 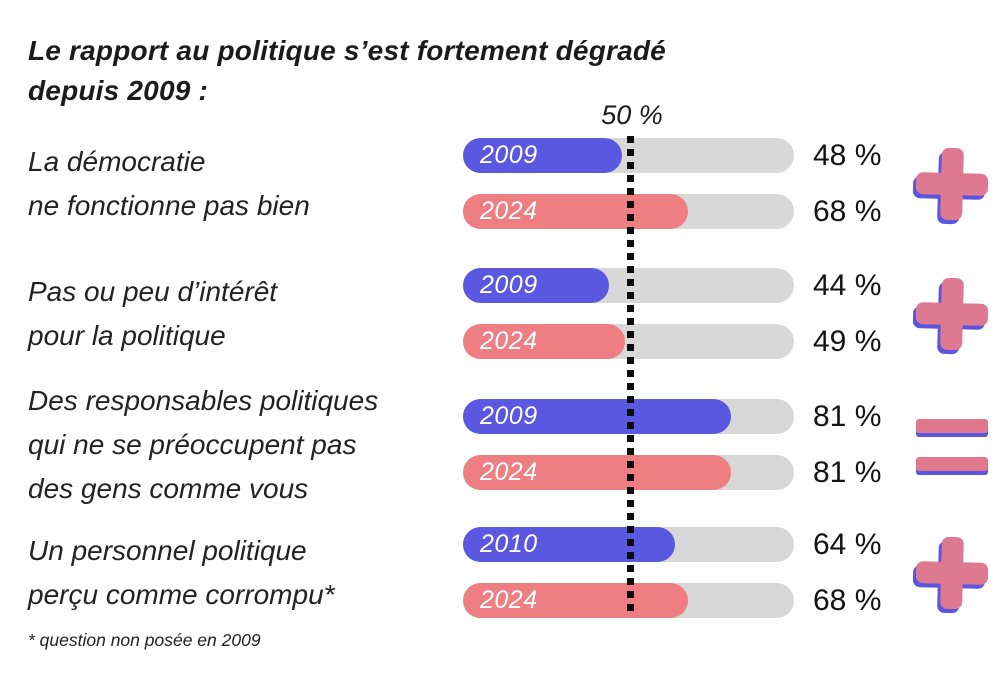 What do you see at coordinates (169, 205) in the screenshot?
I see `group-label-line: ne fonctionne pas bien` at bounding box center [169, 205].